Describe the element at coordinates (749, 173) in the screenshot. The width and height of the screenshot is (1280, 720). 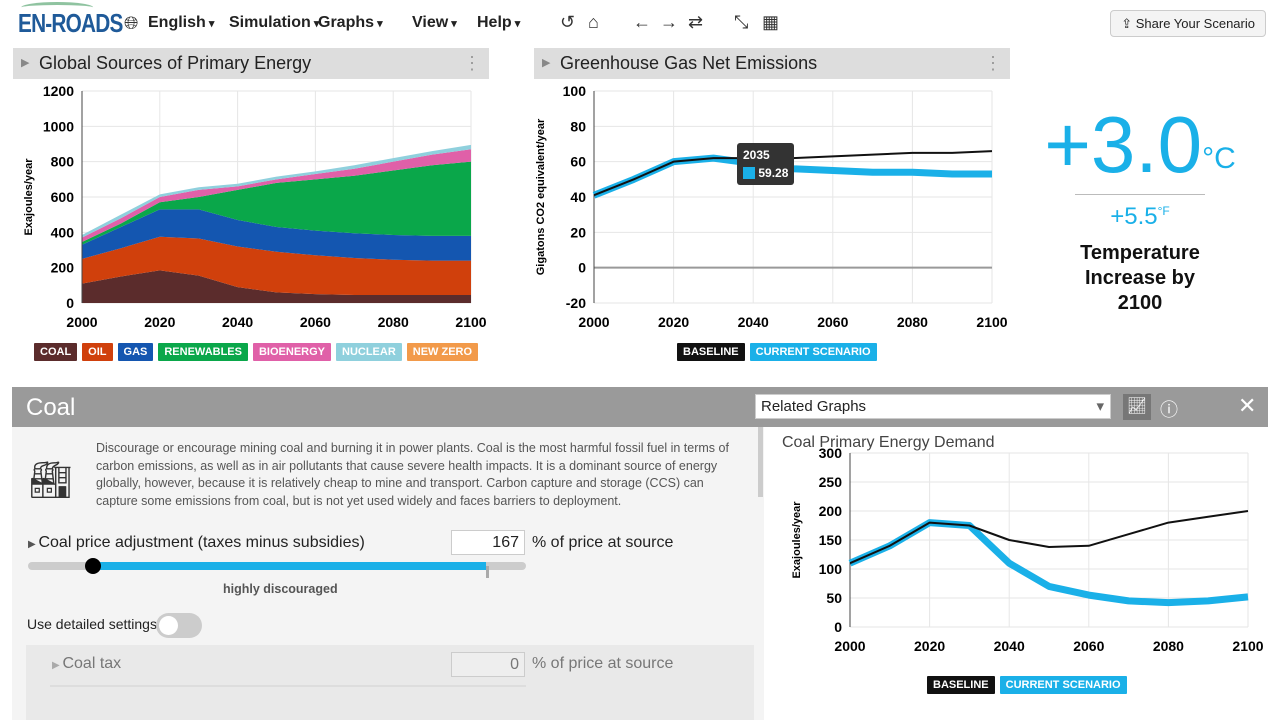
I see `tooltip-swatch` at that location.